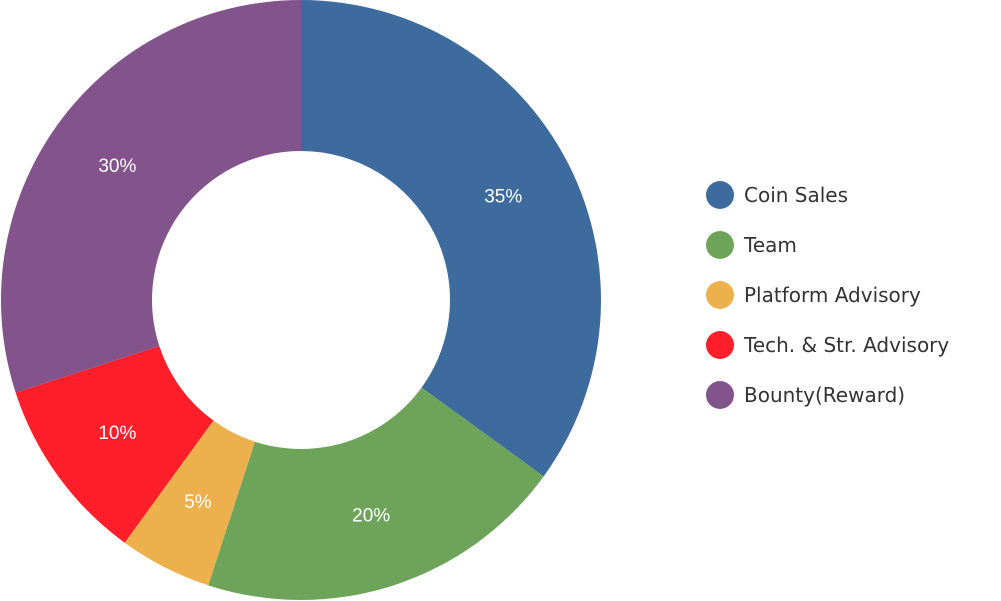  Describe the element at coordinates (198, 502) in the screenshot. I see `slice-label: 5%` at that location.